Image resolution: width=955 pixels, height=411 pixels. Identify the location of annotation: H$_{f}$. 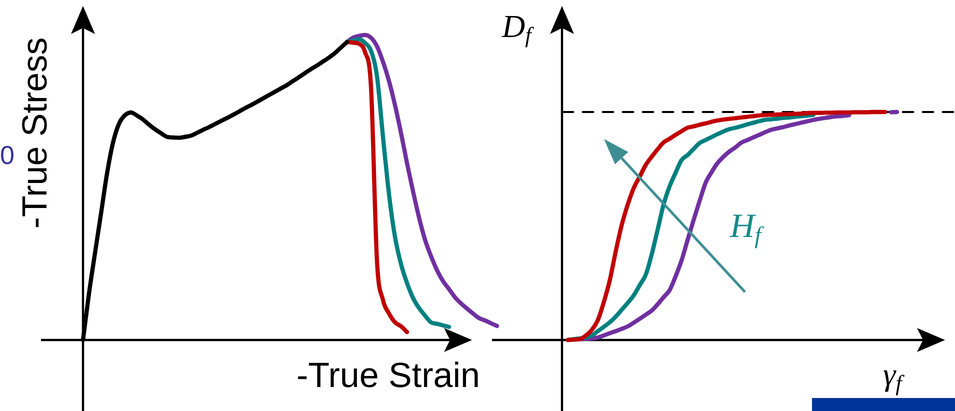
(746, 228).